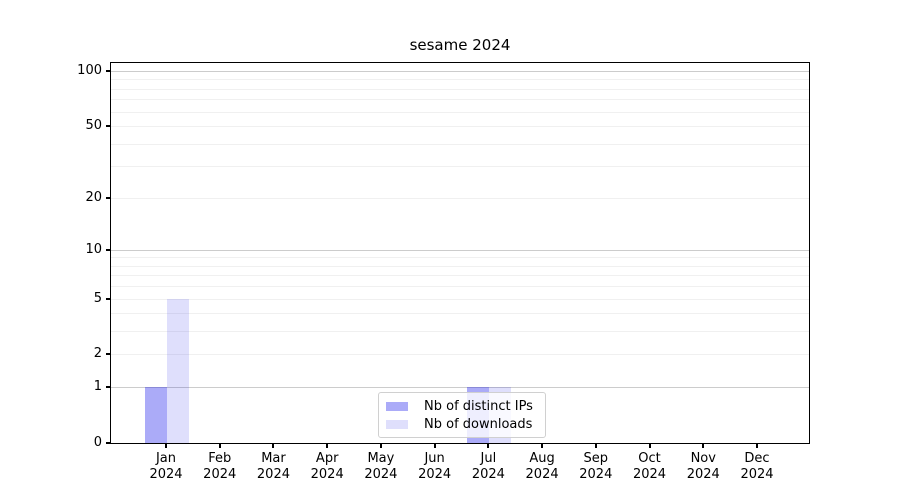 This screenshot has height=500, width=900. I want to click on x-tick-month: Apr, so click(327, 458).